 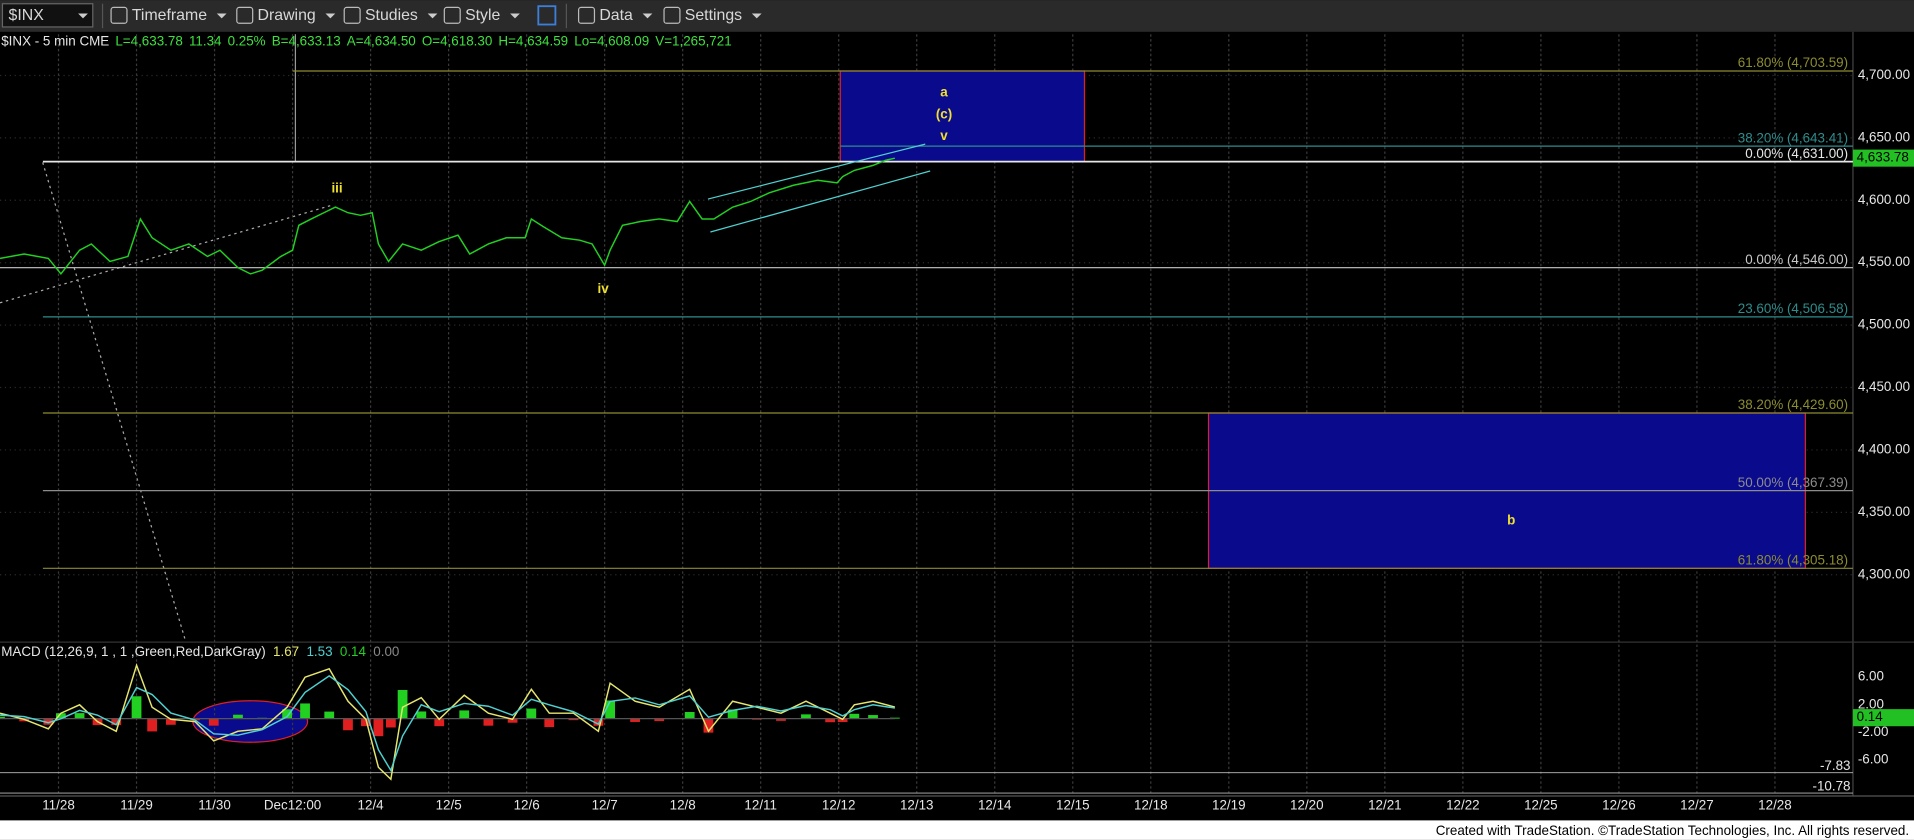 What do you see at coordinates (386, 650) in the screenshot?
I see `readout: 0.00` at bounding box center [386, 650].